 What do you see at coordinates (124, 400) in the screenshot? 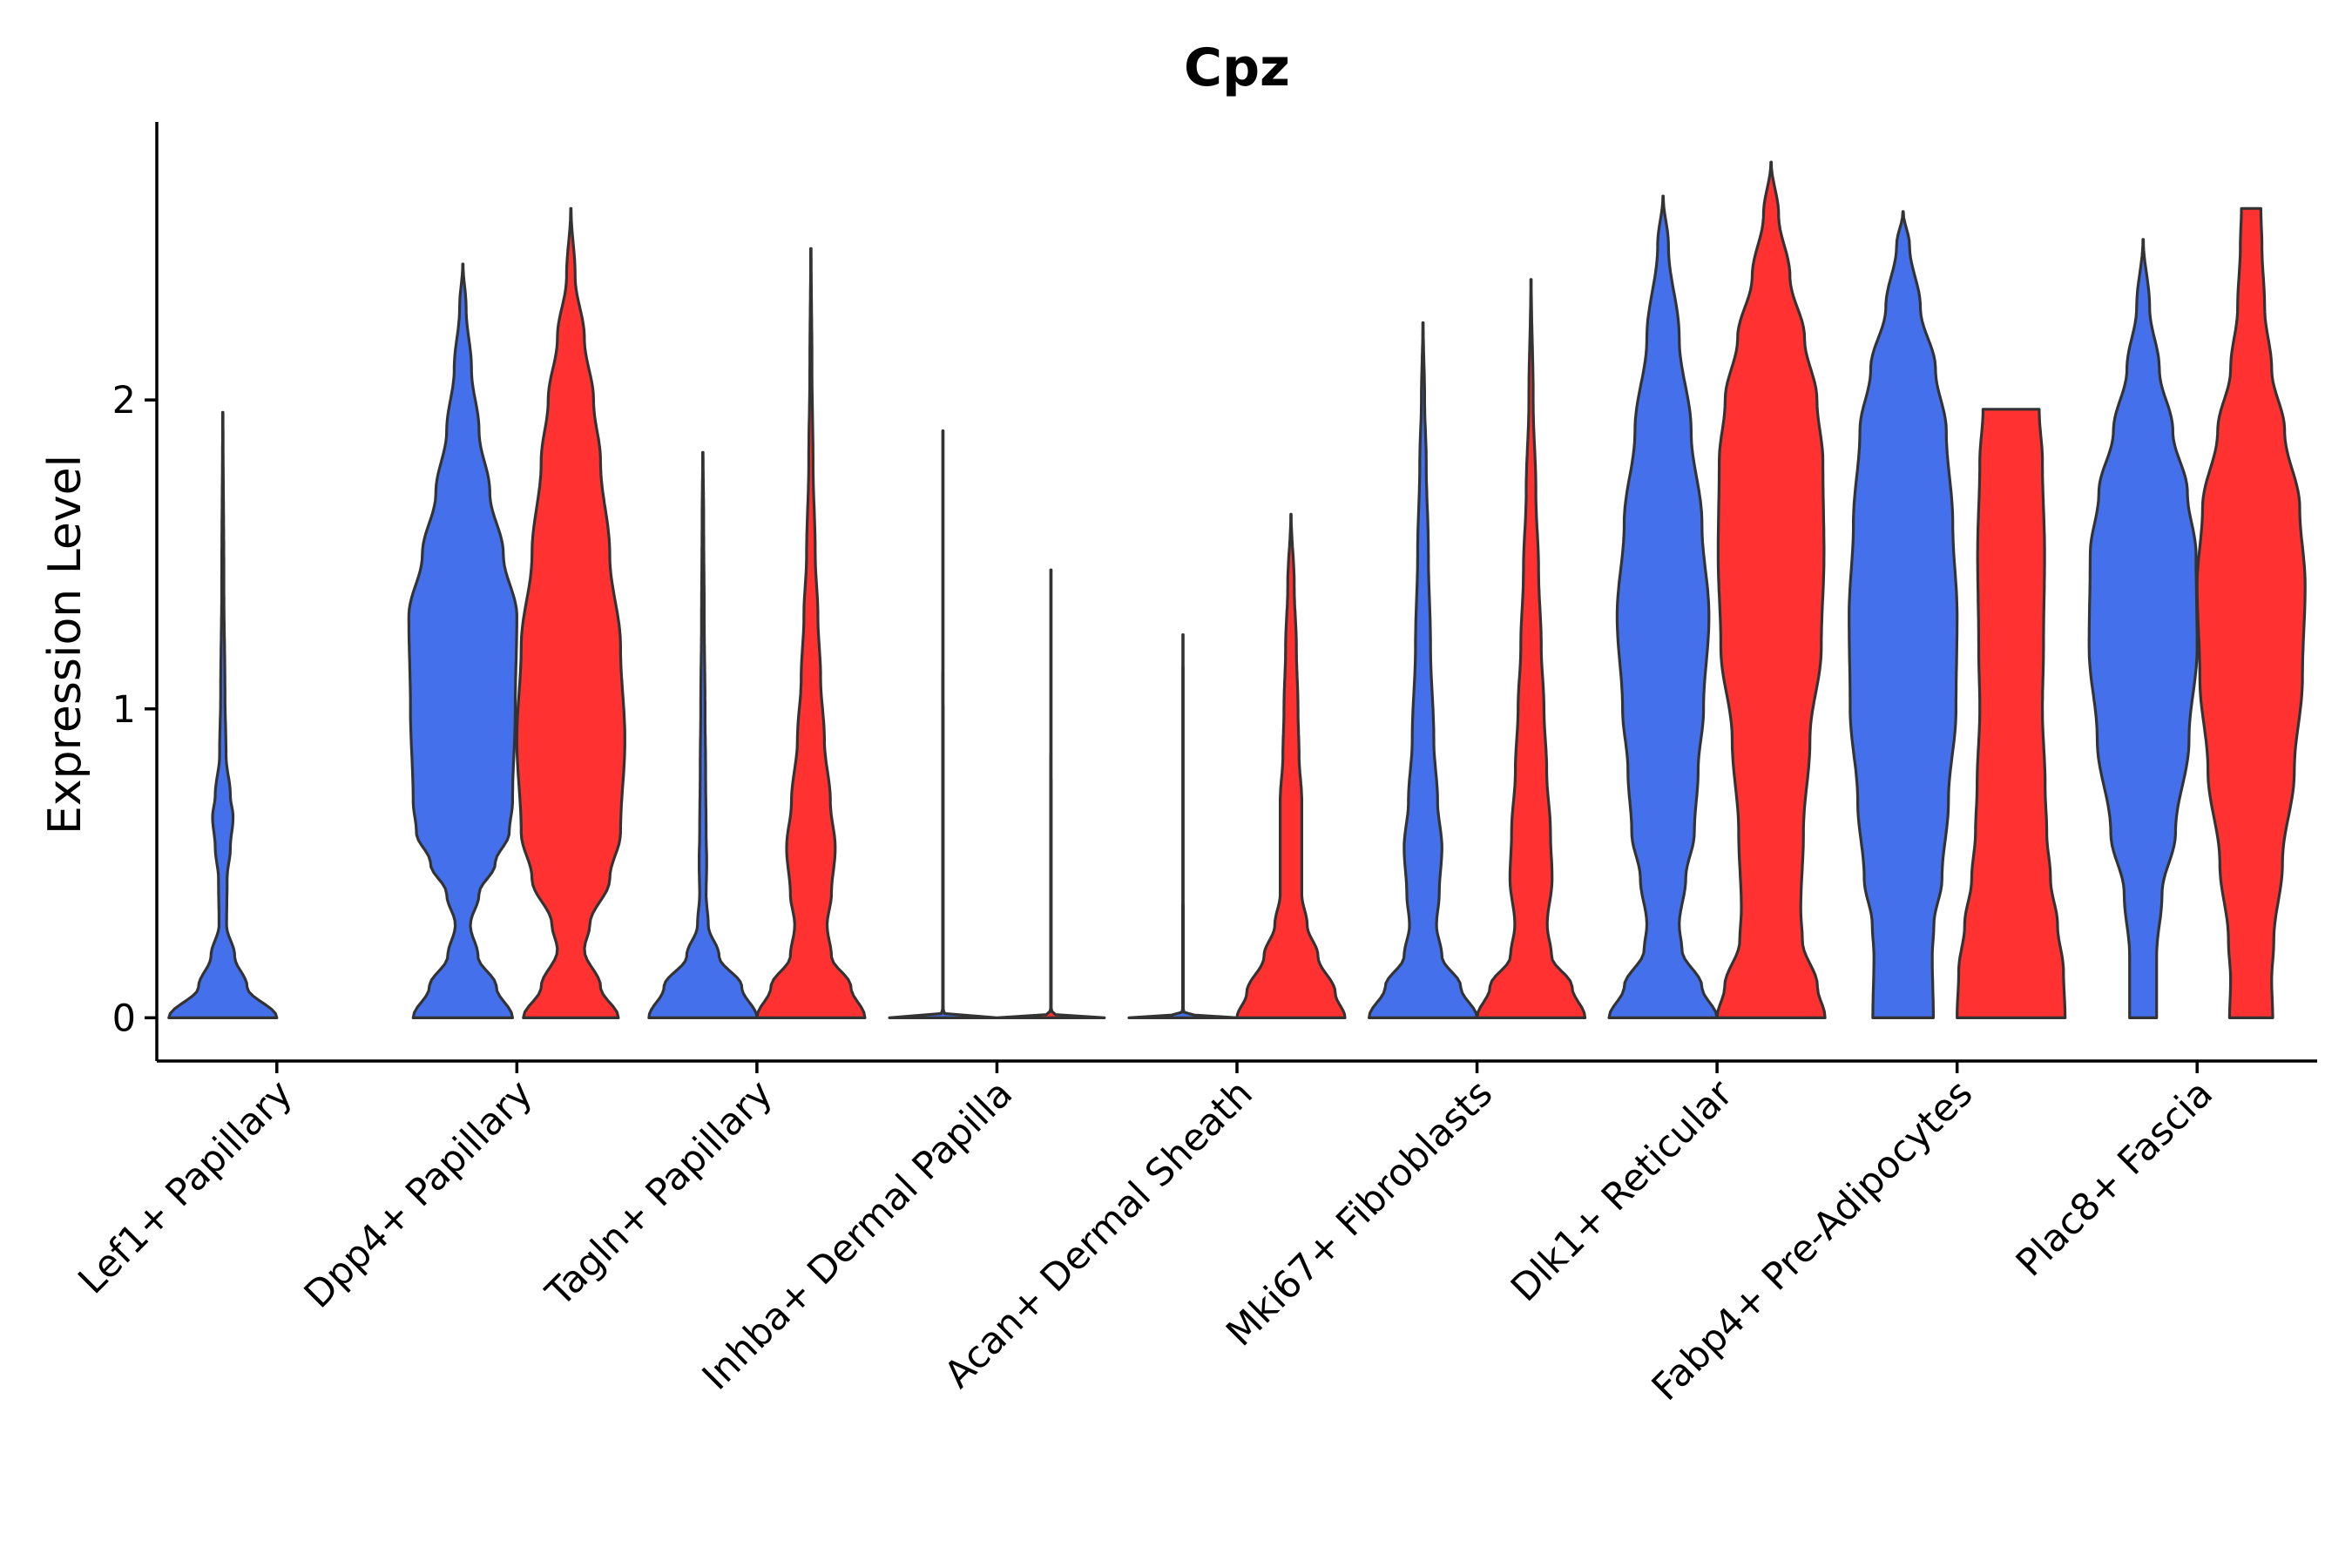
I see `y-tick-label-2: 2` at bounding box center [124, 400].